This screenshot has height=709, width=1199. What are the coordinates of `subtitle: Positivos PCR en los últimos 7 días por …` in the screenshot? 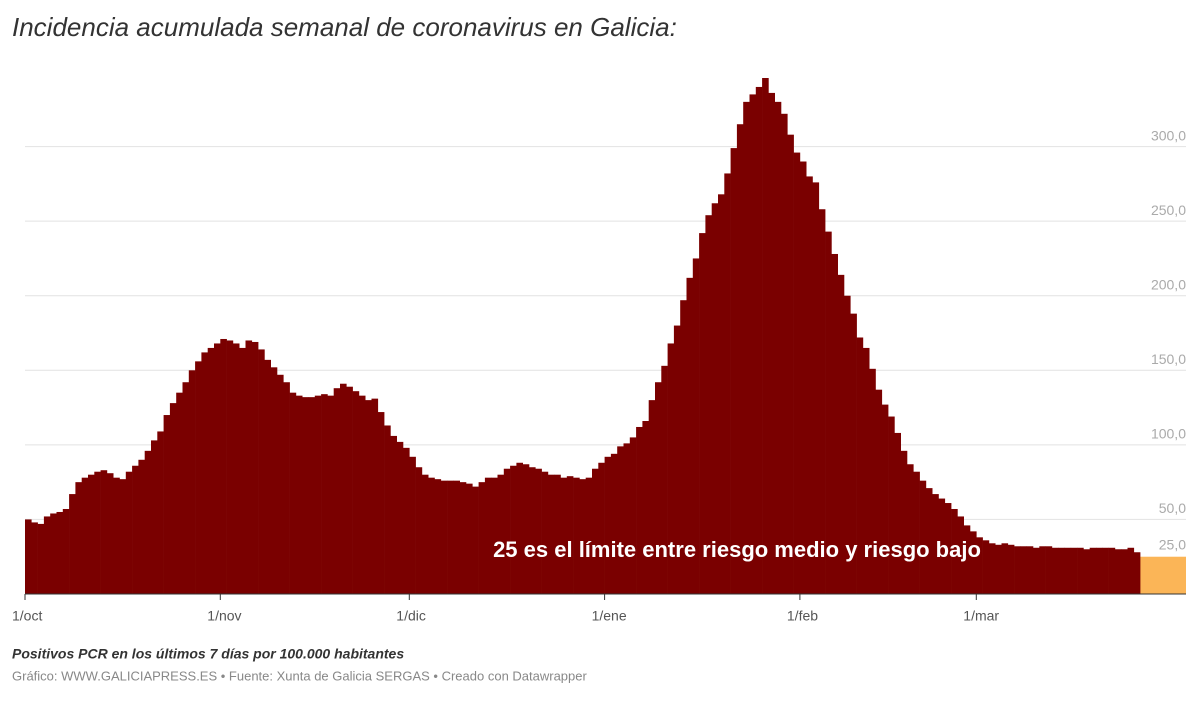 It's located at (208, 654).